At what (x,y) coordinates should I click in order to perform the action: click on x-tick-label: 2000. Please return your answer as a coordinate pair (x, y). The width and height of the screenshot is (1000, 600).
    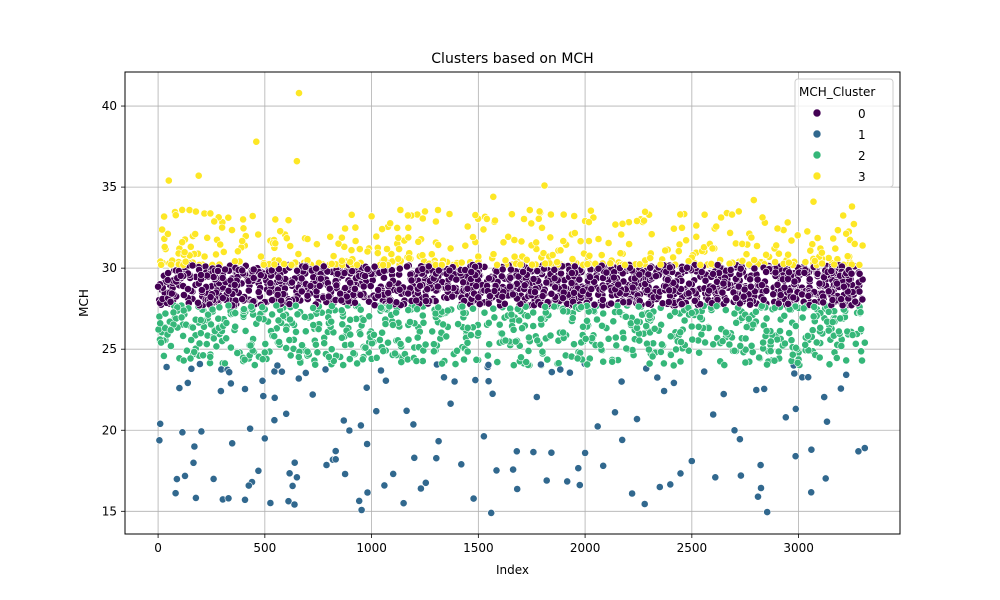
    Looking at the image, I should click on (585, 548).